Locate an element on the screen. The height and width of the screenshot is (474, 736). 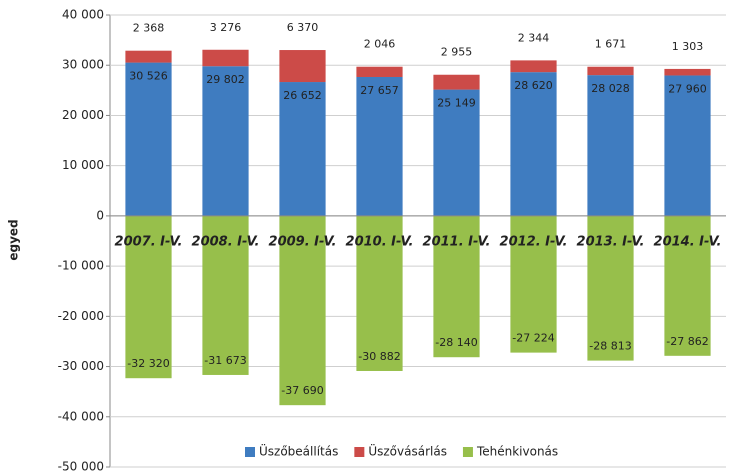
value-label: -32 320 is located at coordinates (148, 363).